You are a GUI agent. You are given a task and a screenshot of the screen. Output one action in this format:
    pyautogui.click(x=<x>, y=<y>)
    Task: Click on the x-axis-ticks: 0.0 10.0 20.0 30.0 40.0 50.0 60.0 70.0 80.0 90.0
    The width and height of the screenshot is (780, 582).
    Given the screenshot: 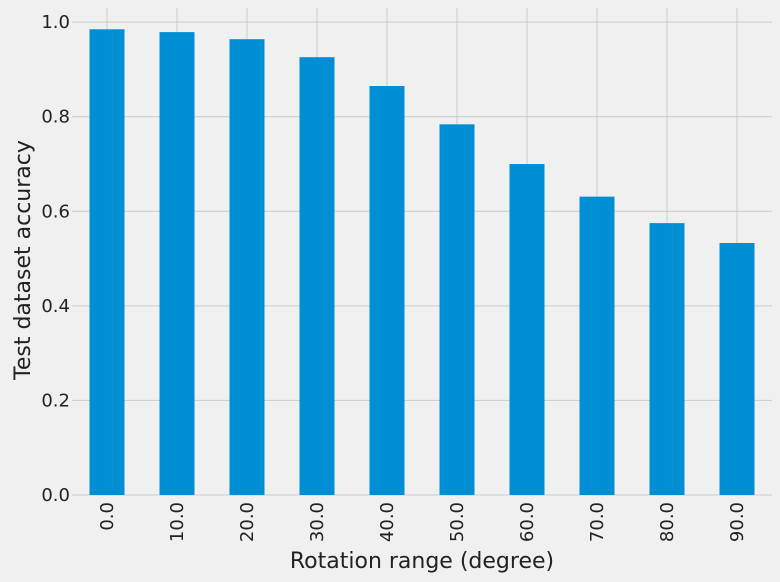 What is the action you would take?
    pyautogui.click(x=422, y=522)
    